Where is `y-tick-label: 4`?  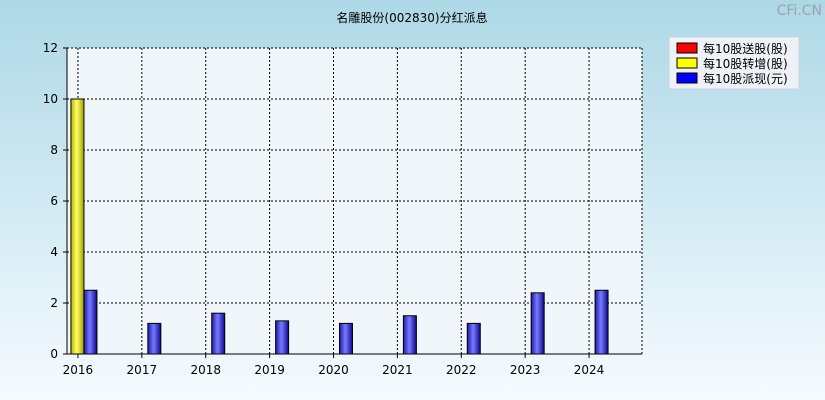
y-tick-label: 4 is located at coordinates (54, 252).